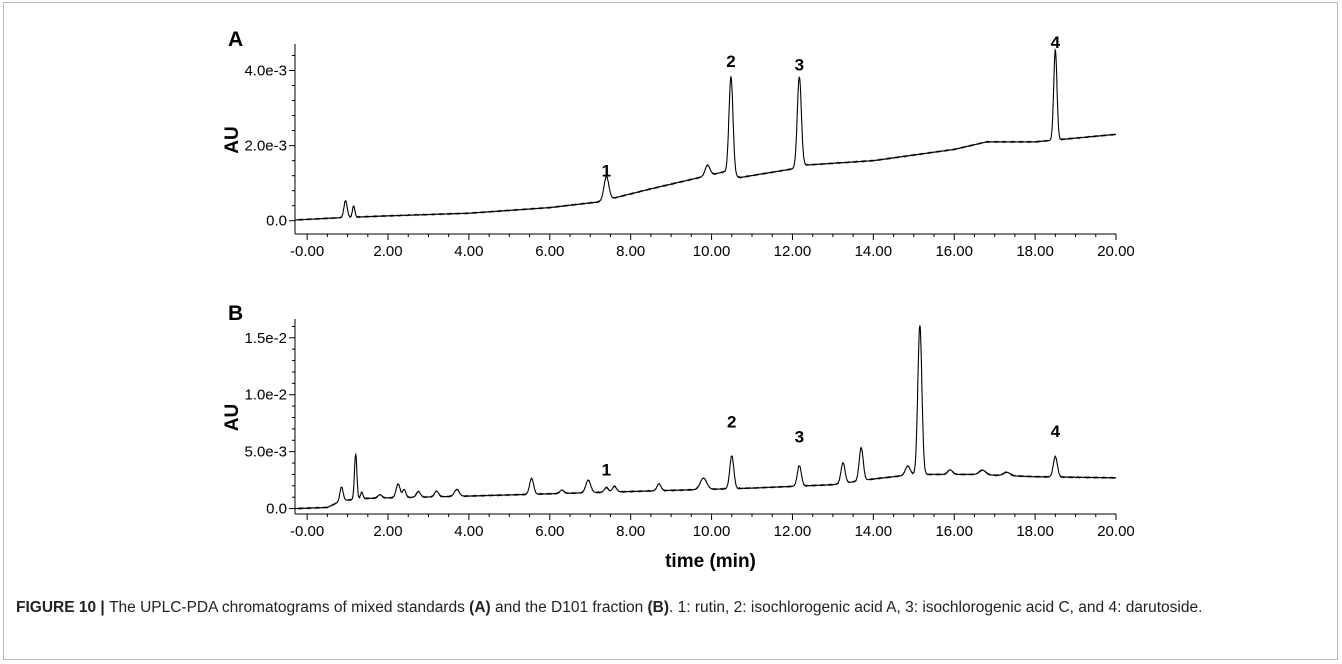  Describe the element at coordinates (235, 39) in the screenshot. I see `panel-label: A` at that location.